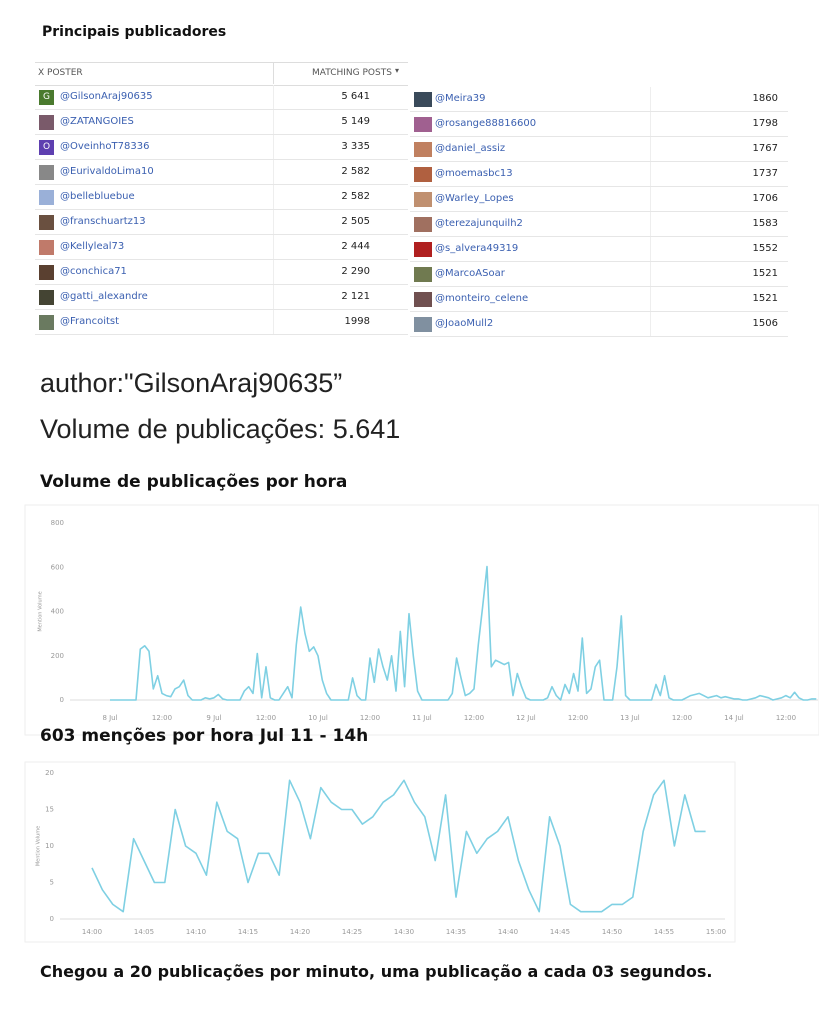 This screenshot has height=1024, width=819. Describe the element at coordinates (765, 223) in the screenshot. I see `post-count: 1583` at that location.